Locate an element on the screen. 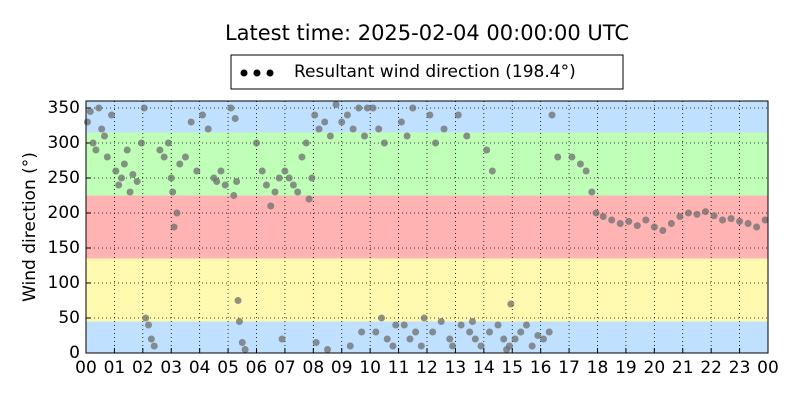 This screenshot has width=800, height=404. legend-marker is located at coordinates (257, 73).